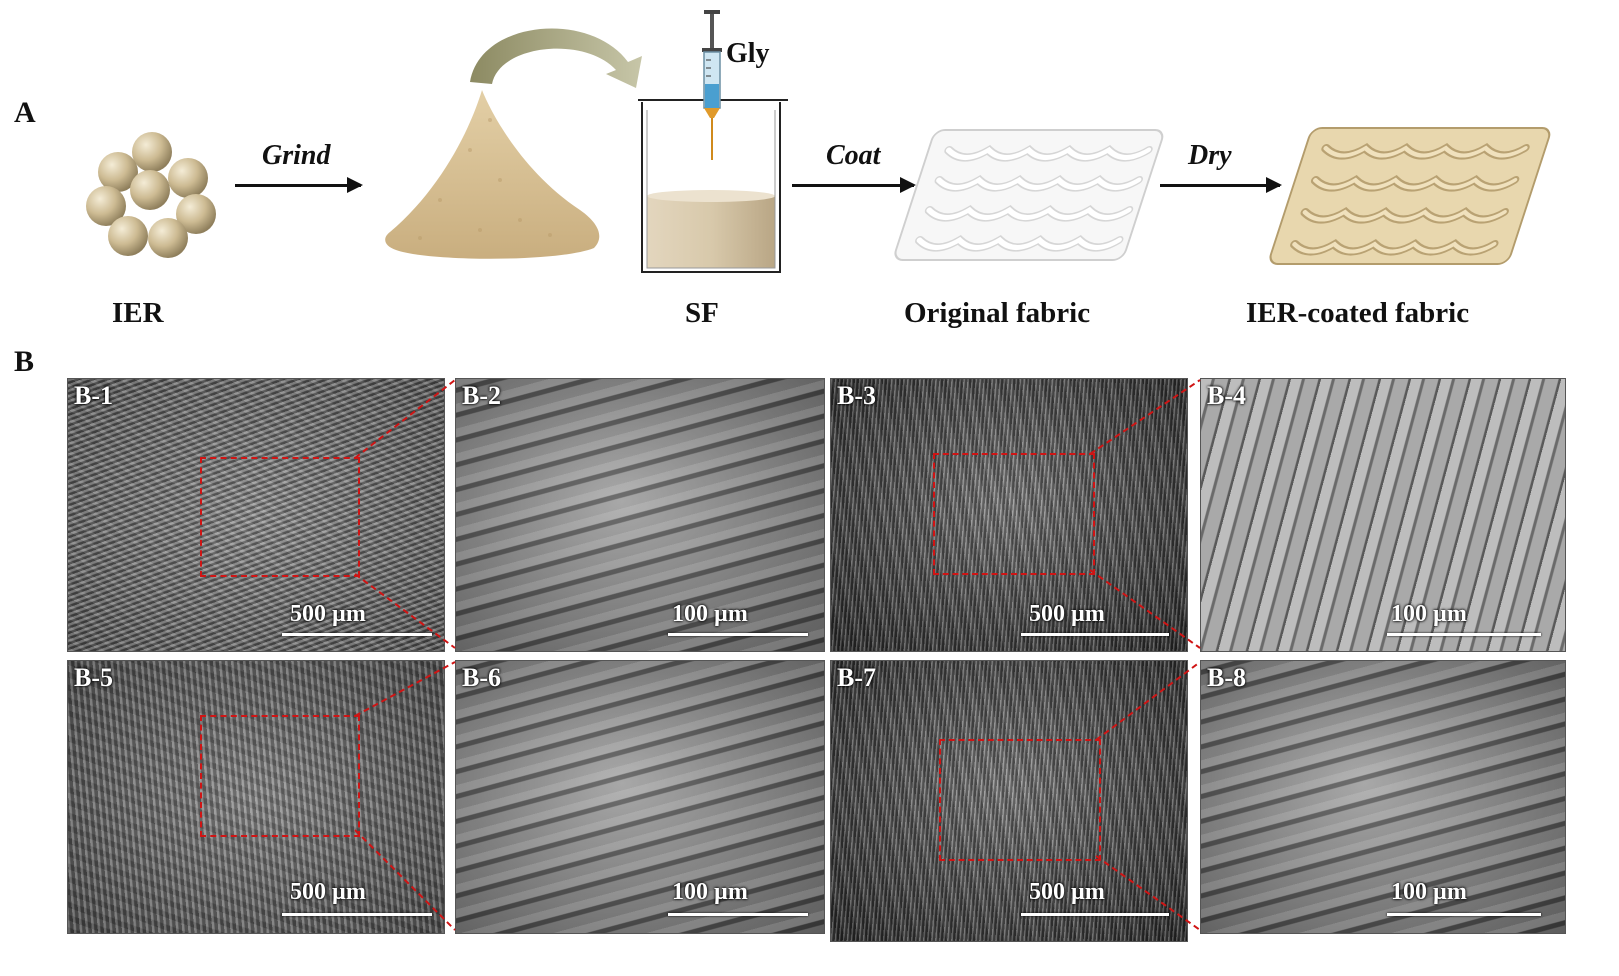 The height and width of the screenshot is (976, 1619). Describe the element at coordinates (1221, 185) in the screenshot. I see `arrow-dry` at that location.